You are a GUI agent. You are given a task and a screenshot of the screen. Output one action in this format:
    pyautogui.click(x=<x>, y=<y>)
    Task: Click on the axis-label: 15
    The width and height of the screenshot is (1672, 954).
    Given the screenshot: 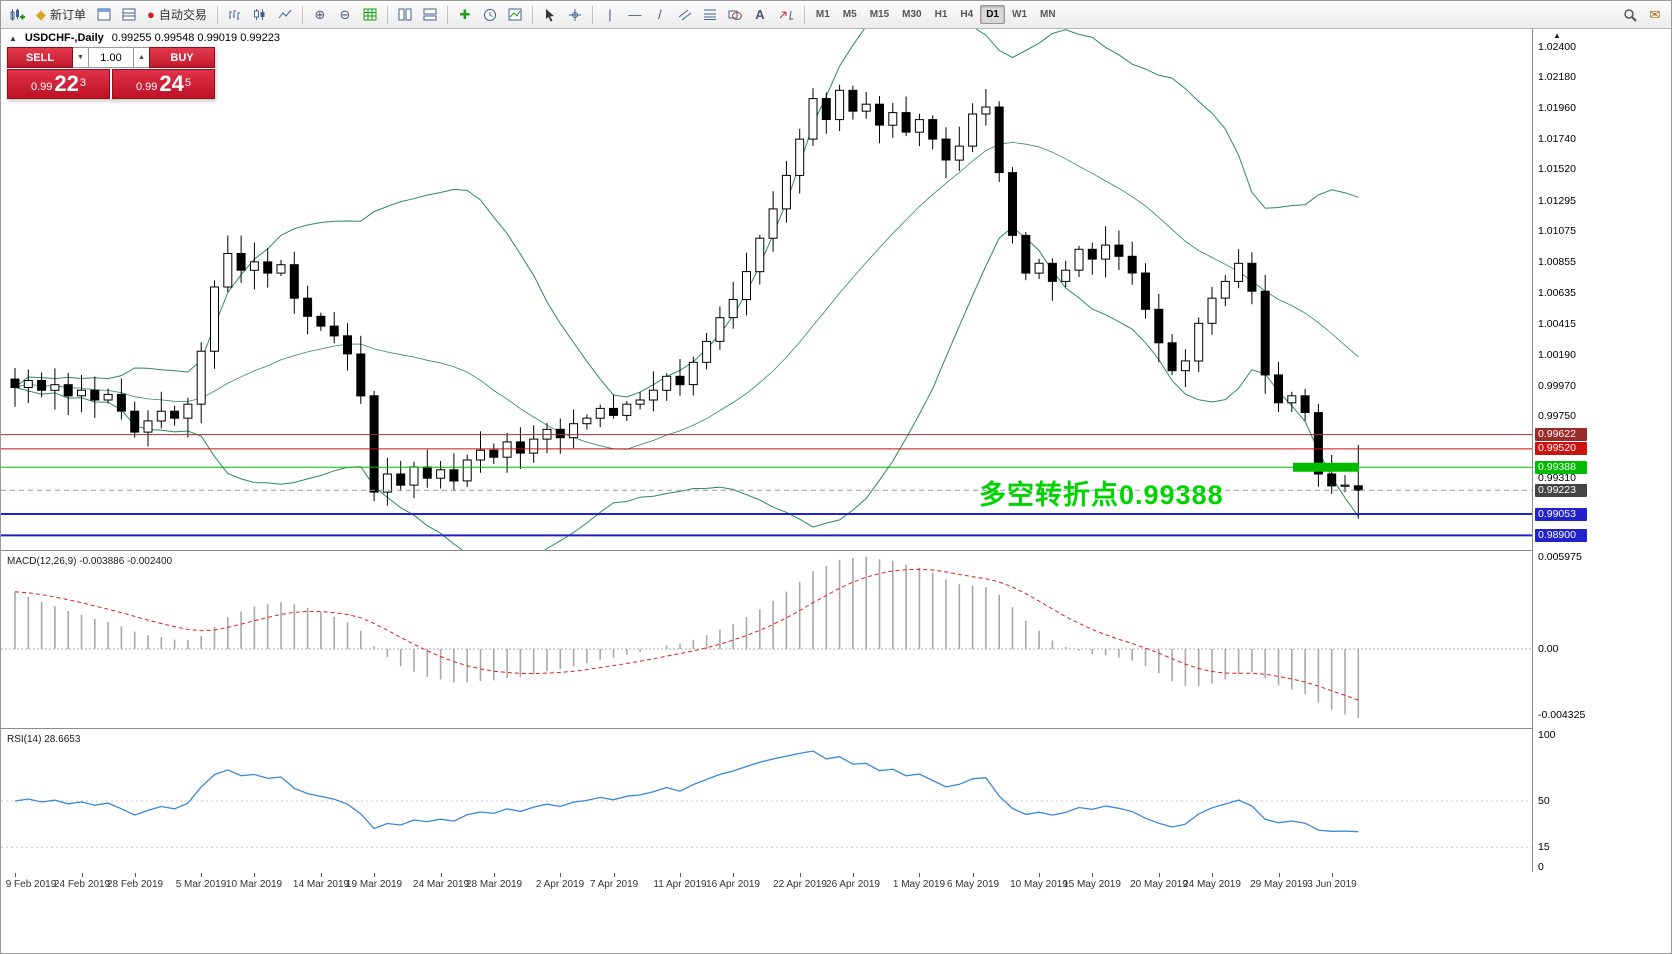 What is the action you would take?
    pyautogui.click(x=1544, y=846)
    